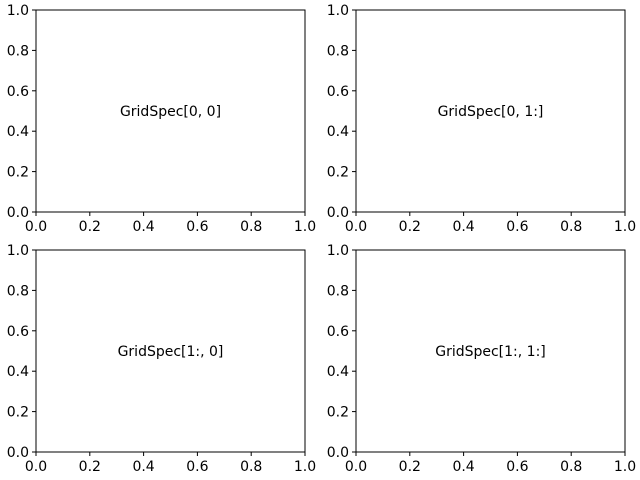 This screenshot has height=480, width=640. I want to click on subplot-annotation: GridSpec[1:, 1:], so click(490, 352).